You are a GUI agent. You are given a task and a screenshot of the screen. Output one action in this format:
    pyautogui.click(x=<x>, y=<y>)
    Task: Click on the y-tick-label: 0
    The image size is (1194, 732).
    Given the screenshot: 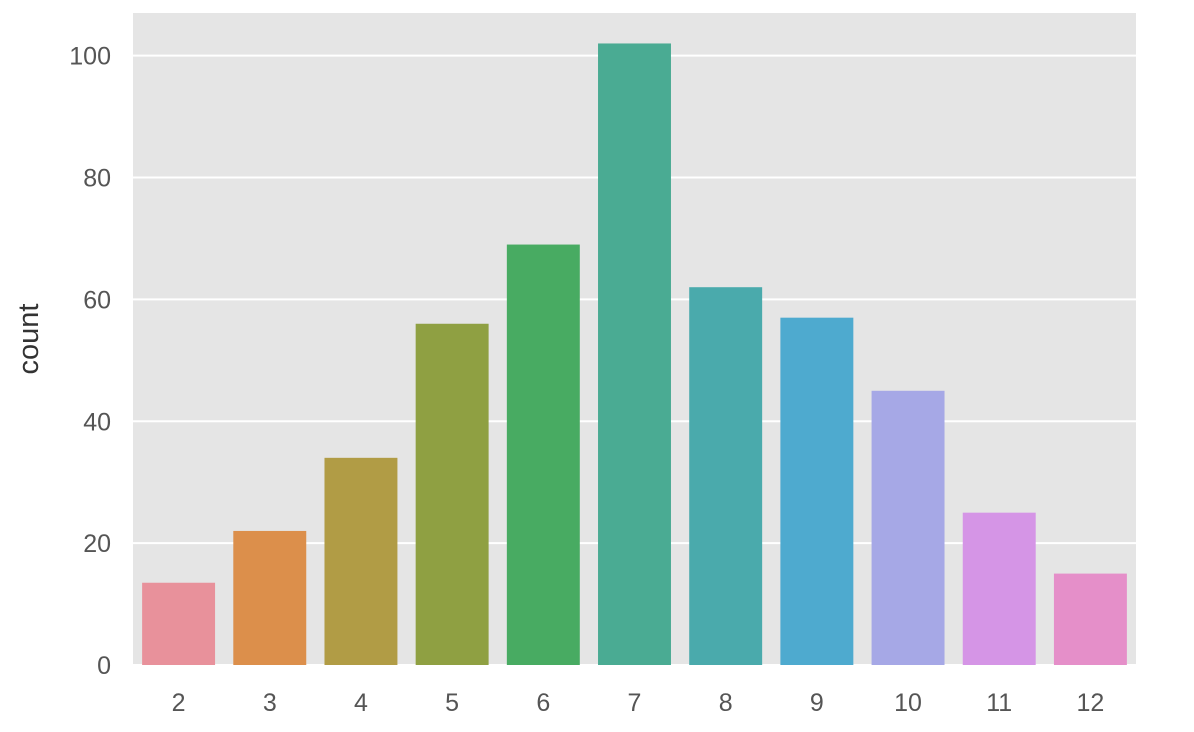 What is the action you would take?
    pyautogui.click(x=104, y=666)
    